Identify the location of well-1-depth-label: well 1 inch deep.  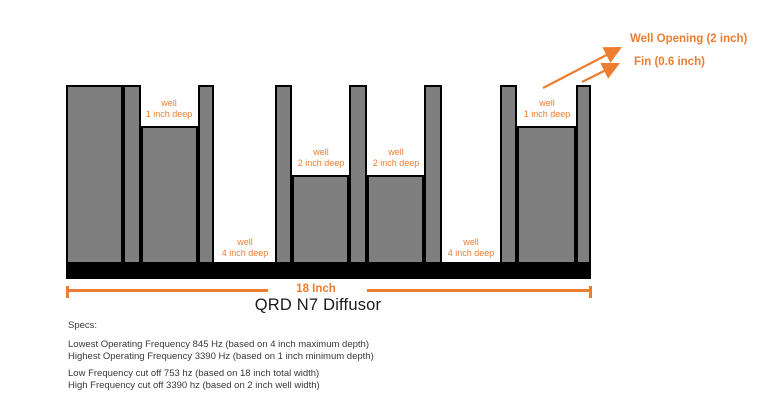
(169, 108).